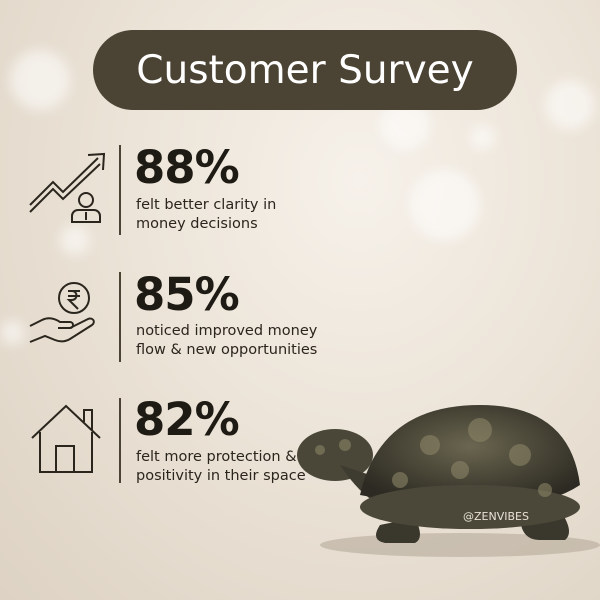  What do you see at coordinates (448, 481) in the screenshot?
I see `turtle-image` at bounding box center [448, 481].